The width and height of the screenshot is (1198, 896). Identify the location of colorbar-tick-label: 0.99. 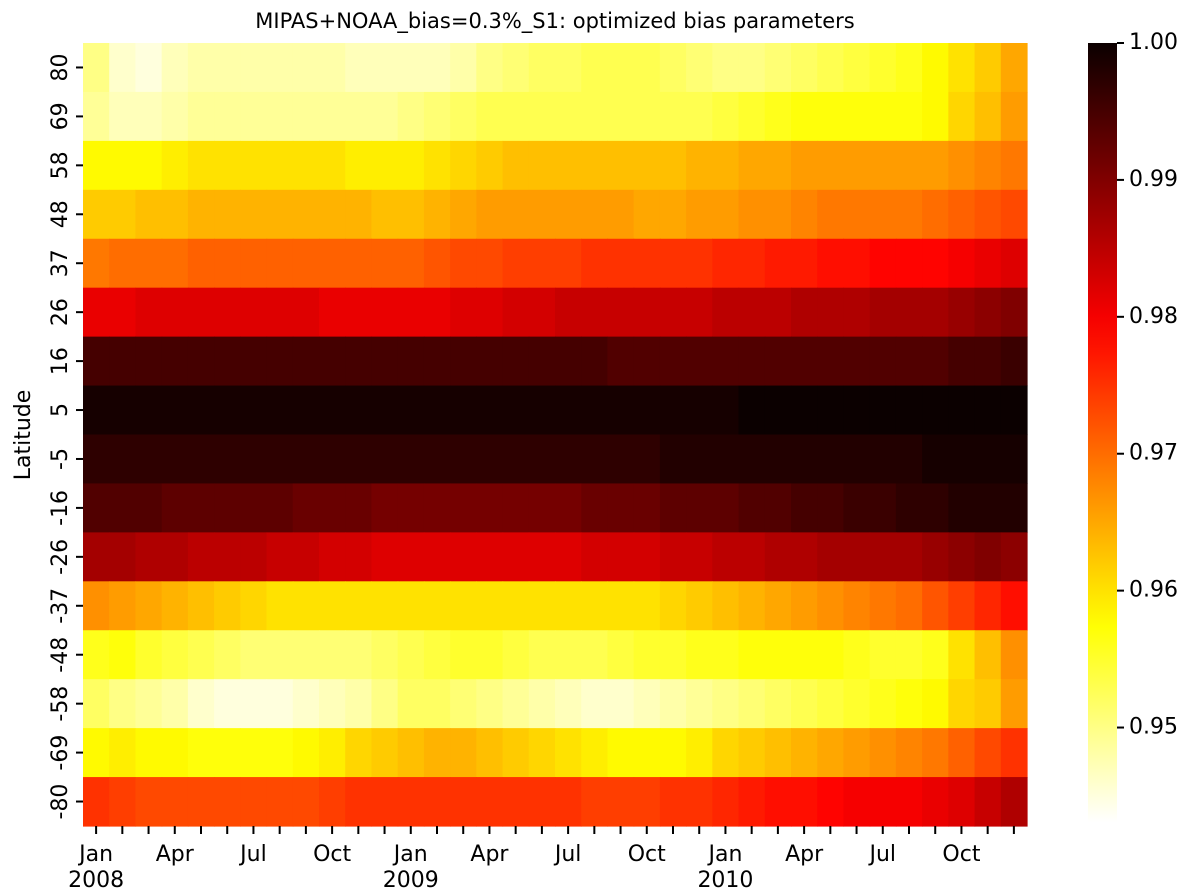
(1153, 179).